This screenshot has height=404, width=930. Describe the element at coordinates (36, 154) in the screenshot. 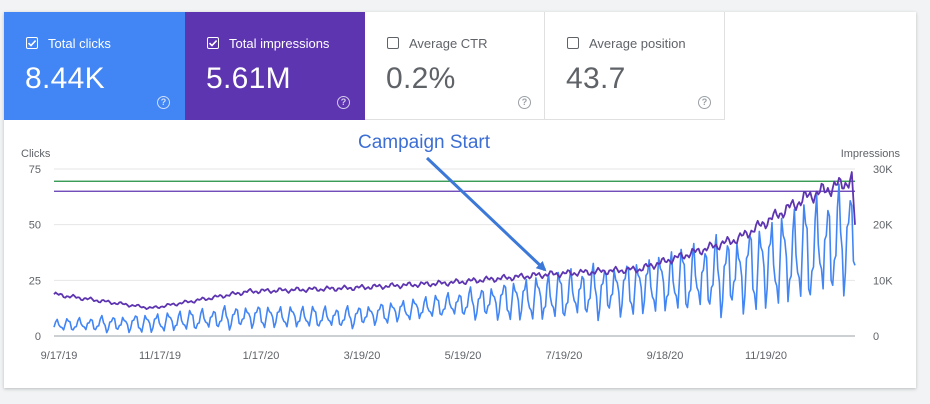

I see `left-axis-title: Clicks` at that location.